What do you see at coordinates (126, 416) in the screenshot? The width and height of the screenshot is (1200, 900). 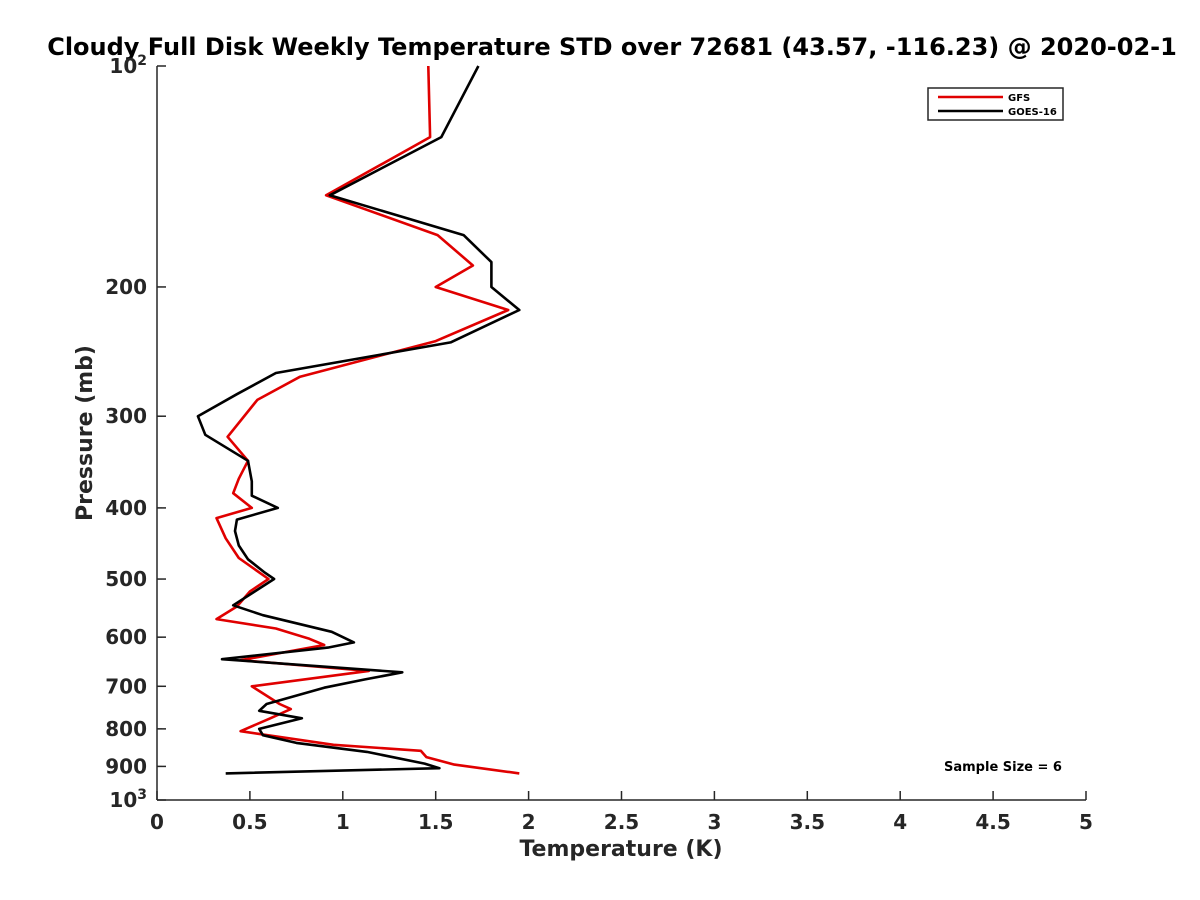 I see `y-tick-label: 300` at bounding box center [126, 416].